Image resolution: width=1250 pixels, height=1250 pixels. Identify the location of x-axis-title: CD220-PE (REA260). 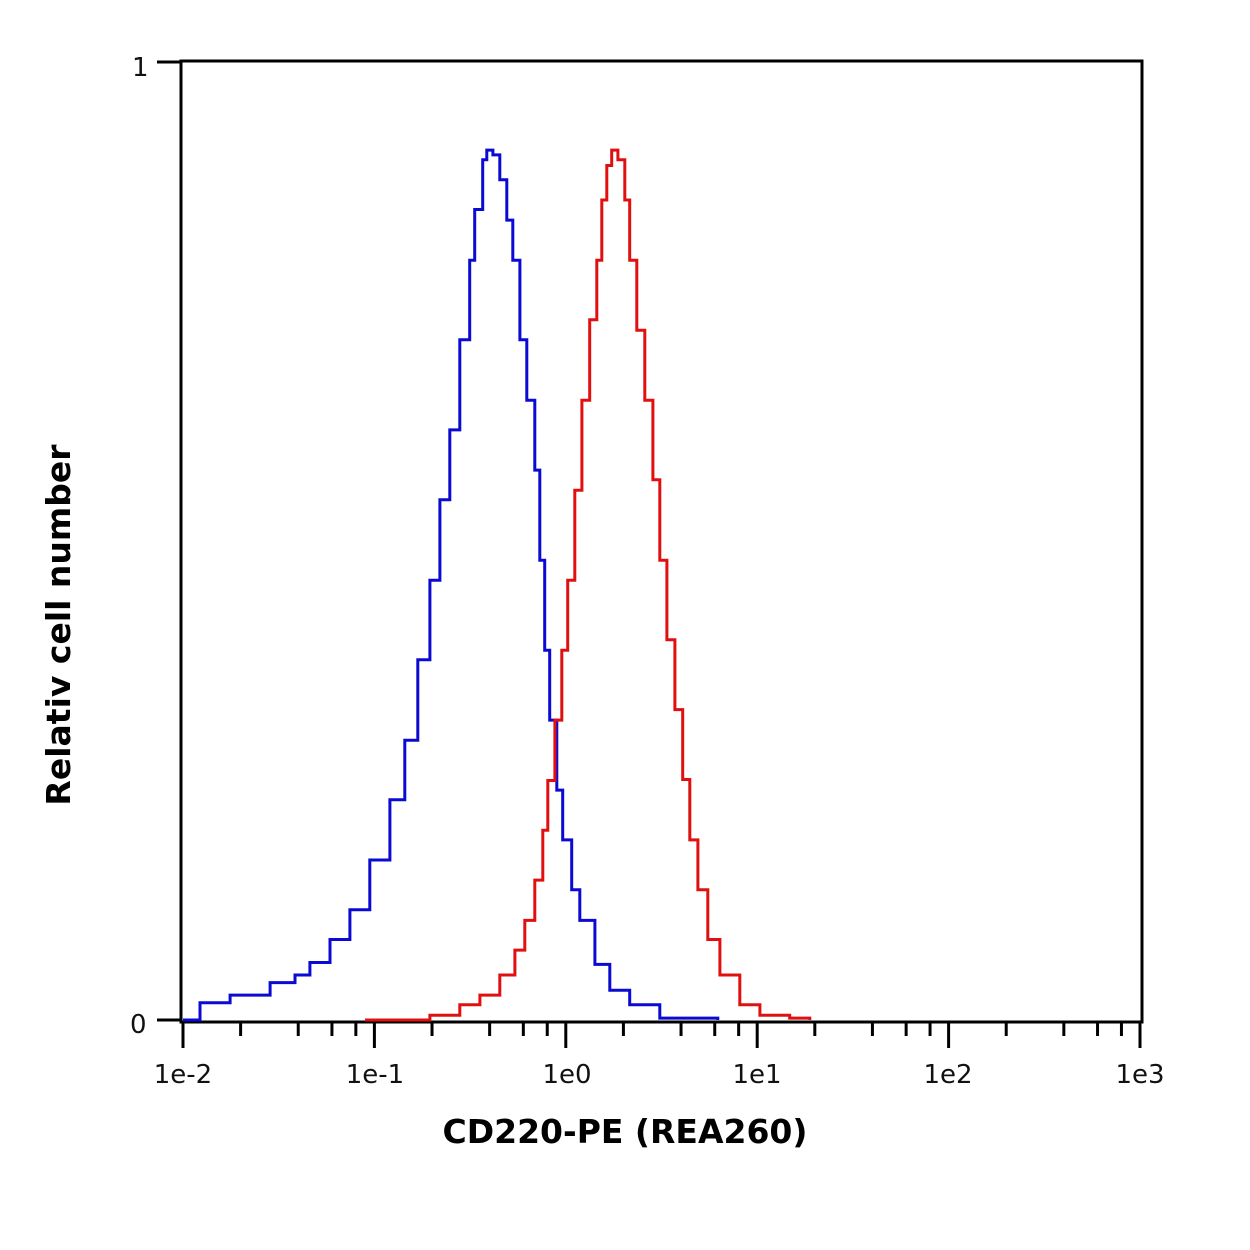
(625, 1131).